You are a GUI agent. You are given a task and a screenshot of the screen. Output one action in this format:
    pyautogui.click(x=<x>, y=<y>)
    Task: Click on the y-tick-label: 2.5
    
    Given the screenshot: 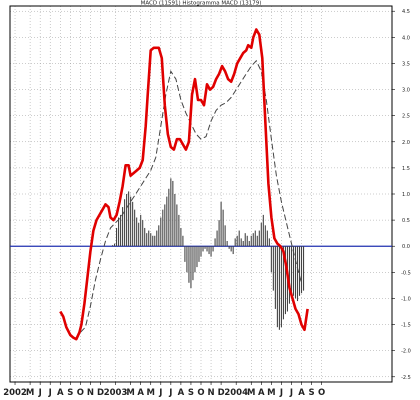 What is the action you would take?
    pyautogui.click(x=406, y=117)
    